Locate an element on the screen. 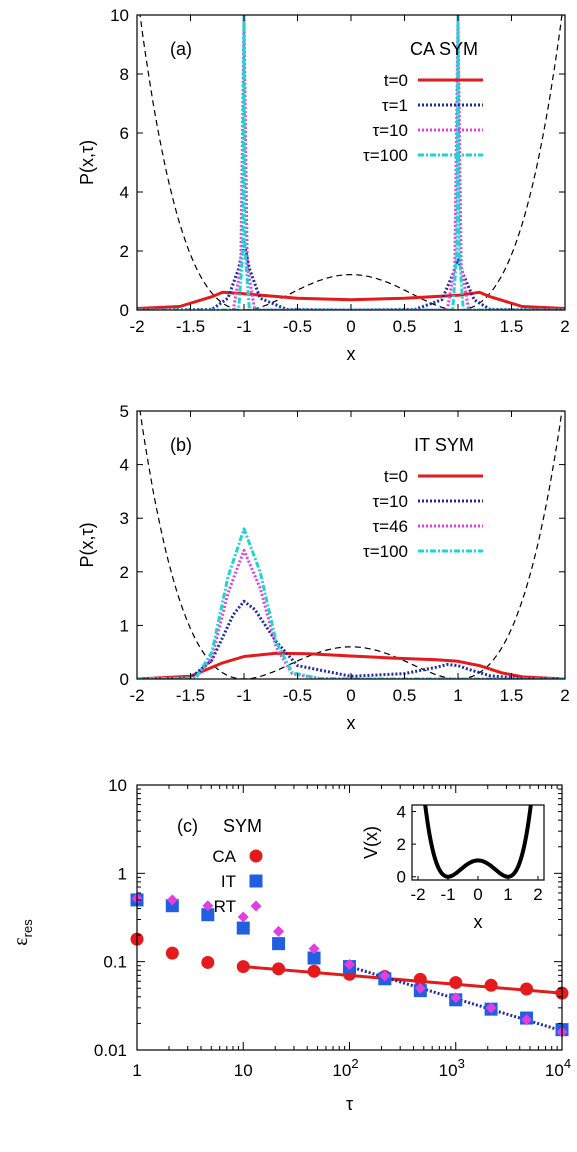 This screenshot has height=1152, width=577. inset-x-tick-label: -2 is located at coordinates (417, 894).